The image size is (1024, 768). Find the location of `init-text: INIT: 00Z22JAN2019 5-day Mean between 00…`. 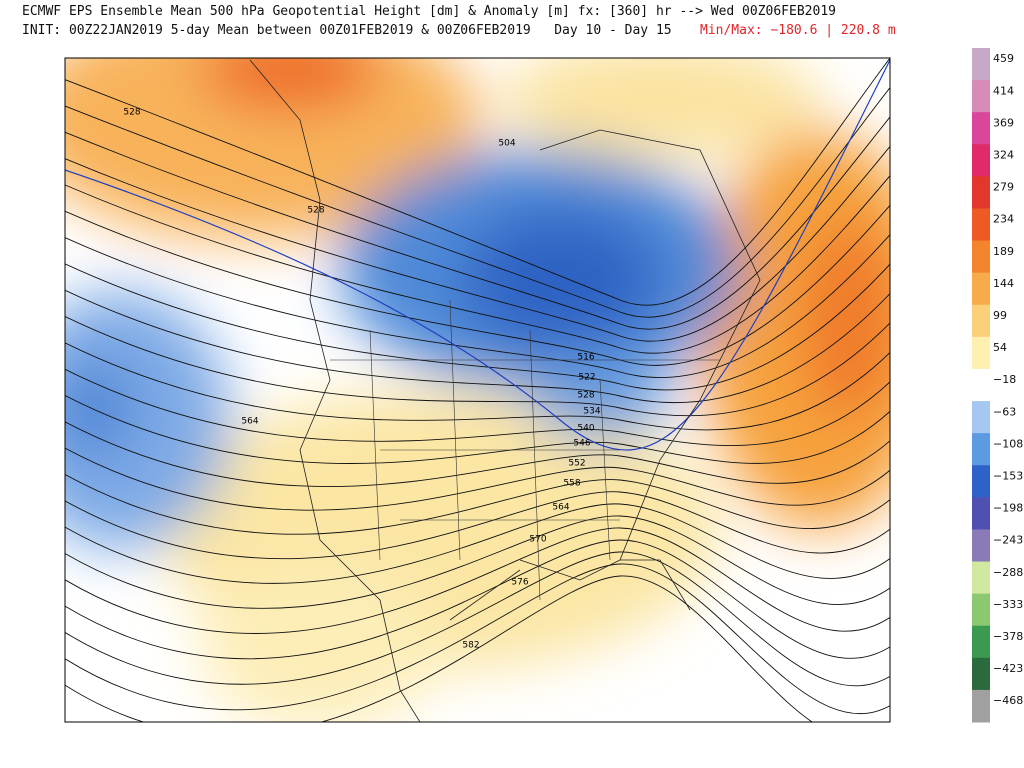

init-text: INIT: 00Z22JAN2019 5-day Mean between 00… is located at coordinates (276, 30).